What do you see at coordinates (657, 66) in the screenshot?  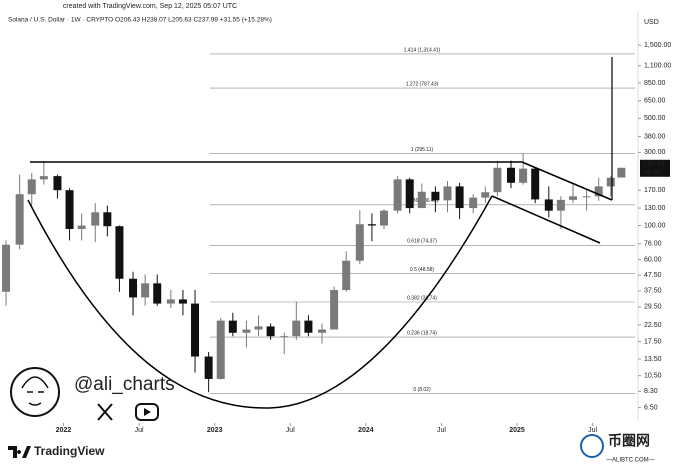 I see `y-tick-label: 1,100.00` at bounding box center [657, 66].